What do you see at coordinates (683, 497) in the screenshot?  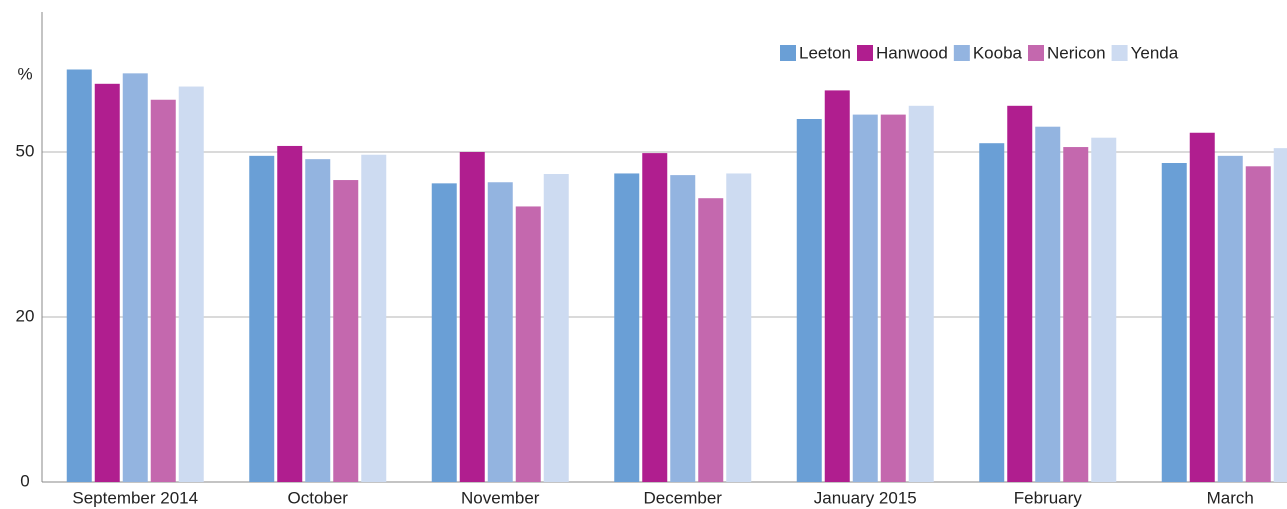 I see `x-tick-label: December` at bounding box center [683, 497].